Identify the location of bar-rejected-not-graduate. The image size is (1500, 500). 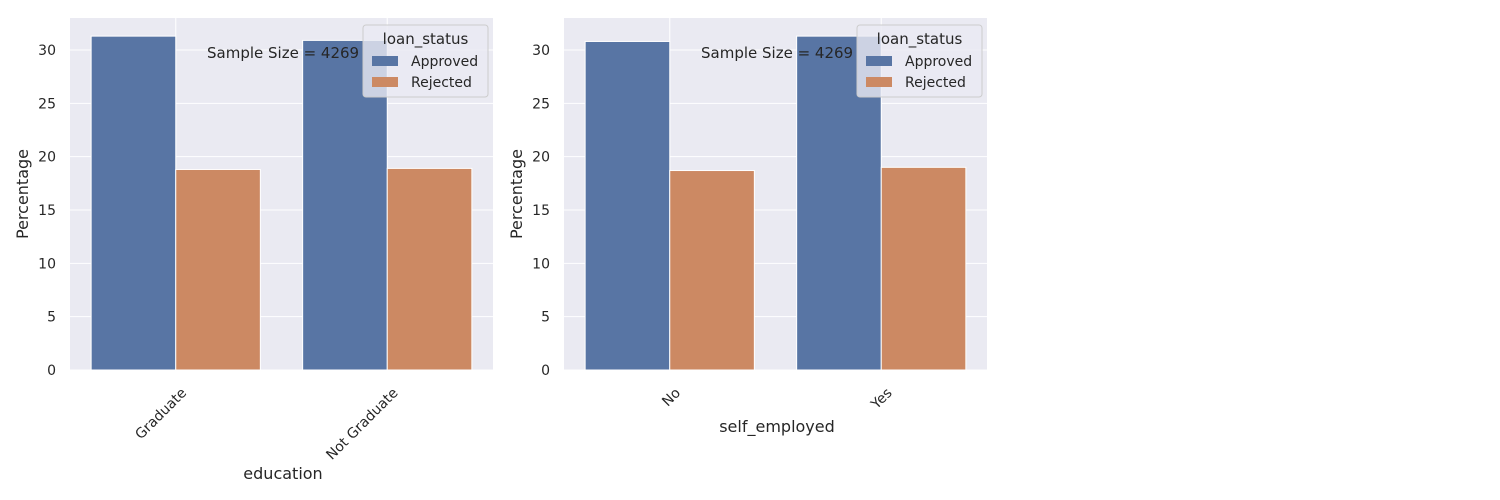
(429, 269).